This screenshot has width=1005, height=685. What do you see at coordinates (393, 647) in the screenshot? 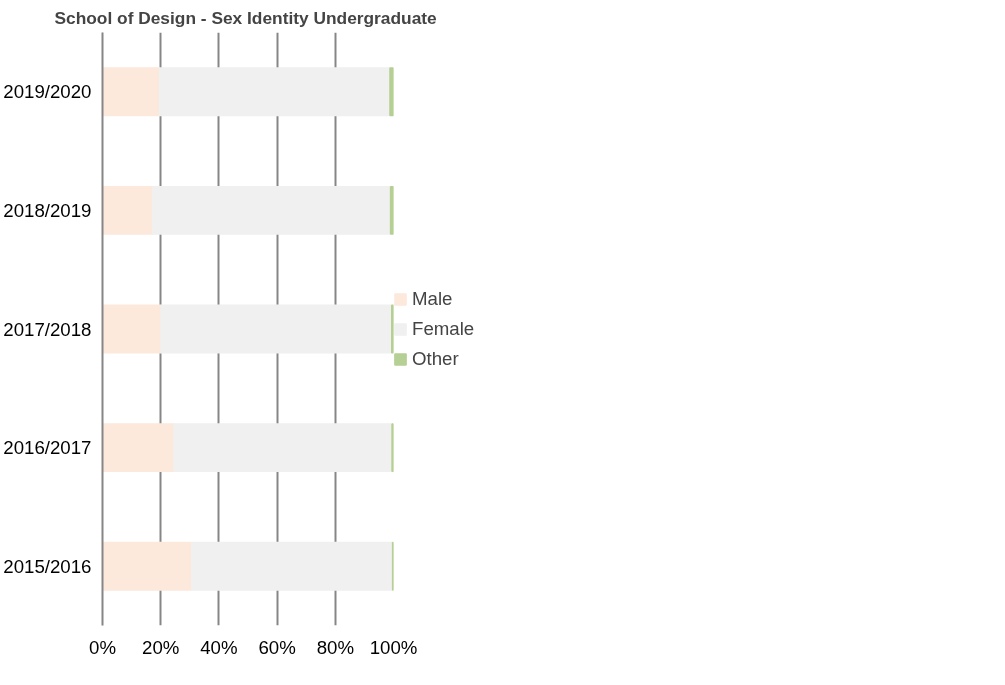
I see `x-tick-label: 100%` at bounding box center [393, 647].